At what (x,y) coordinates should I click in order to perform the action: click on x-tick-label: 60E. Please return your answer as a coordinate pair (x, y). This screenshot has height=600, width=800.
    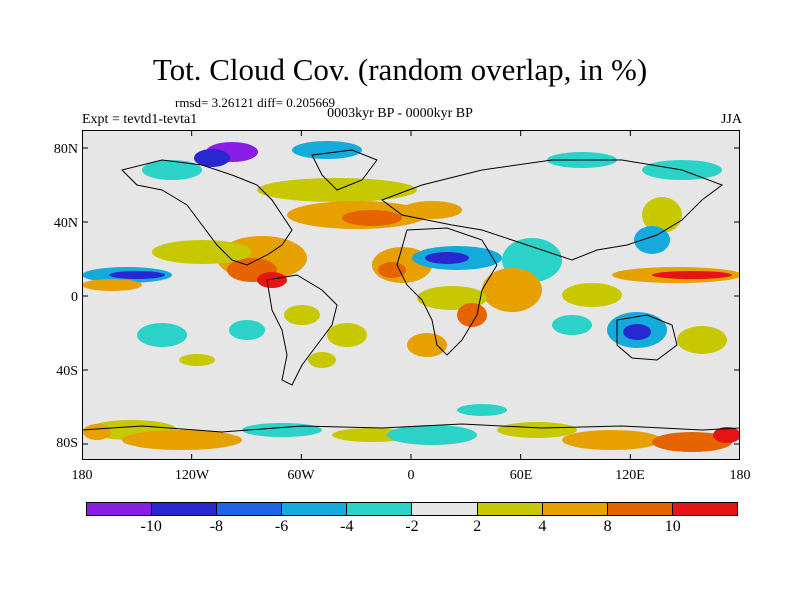
    Looking at the image, I should click on (521, 475).